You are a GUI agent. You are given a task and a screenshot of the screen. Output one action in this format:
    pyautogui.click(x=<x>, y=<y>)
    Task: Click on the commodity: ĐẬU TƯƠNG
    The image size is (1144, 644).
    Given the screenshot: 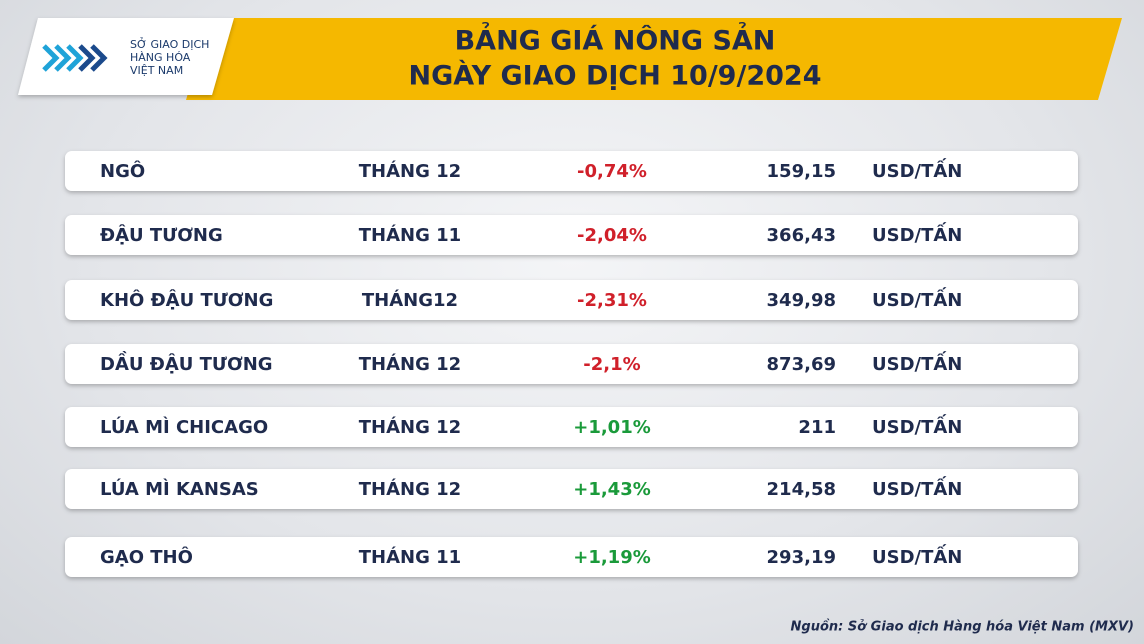 What is the action you would take?
    pyautogui.click(x=161, y=235)
    